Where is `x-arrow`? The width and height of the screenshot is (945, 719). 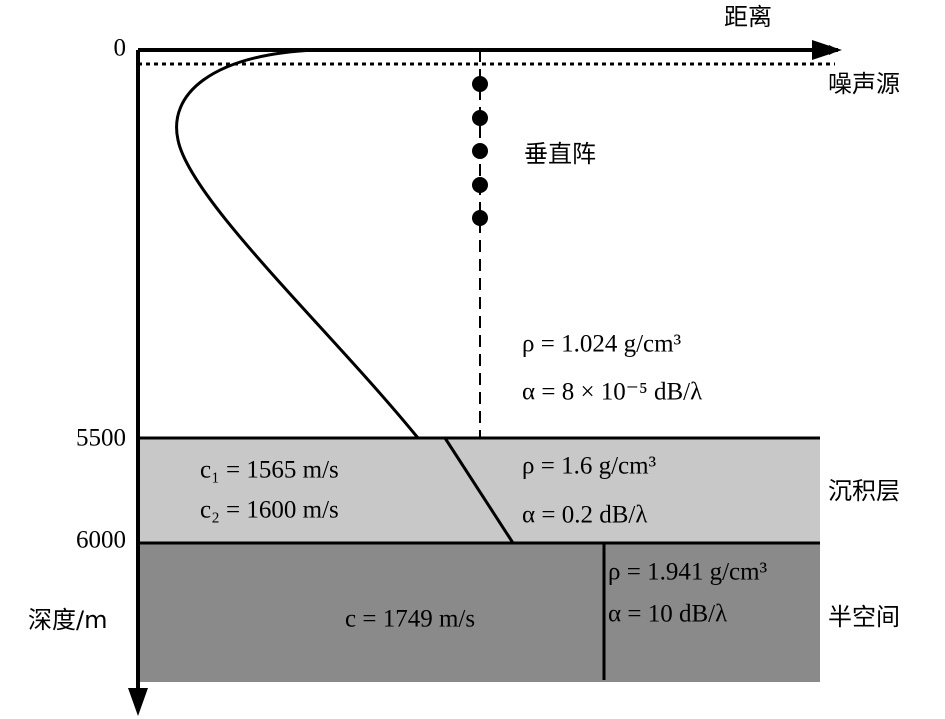
x-arrow is located at coordinates (827, 50).